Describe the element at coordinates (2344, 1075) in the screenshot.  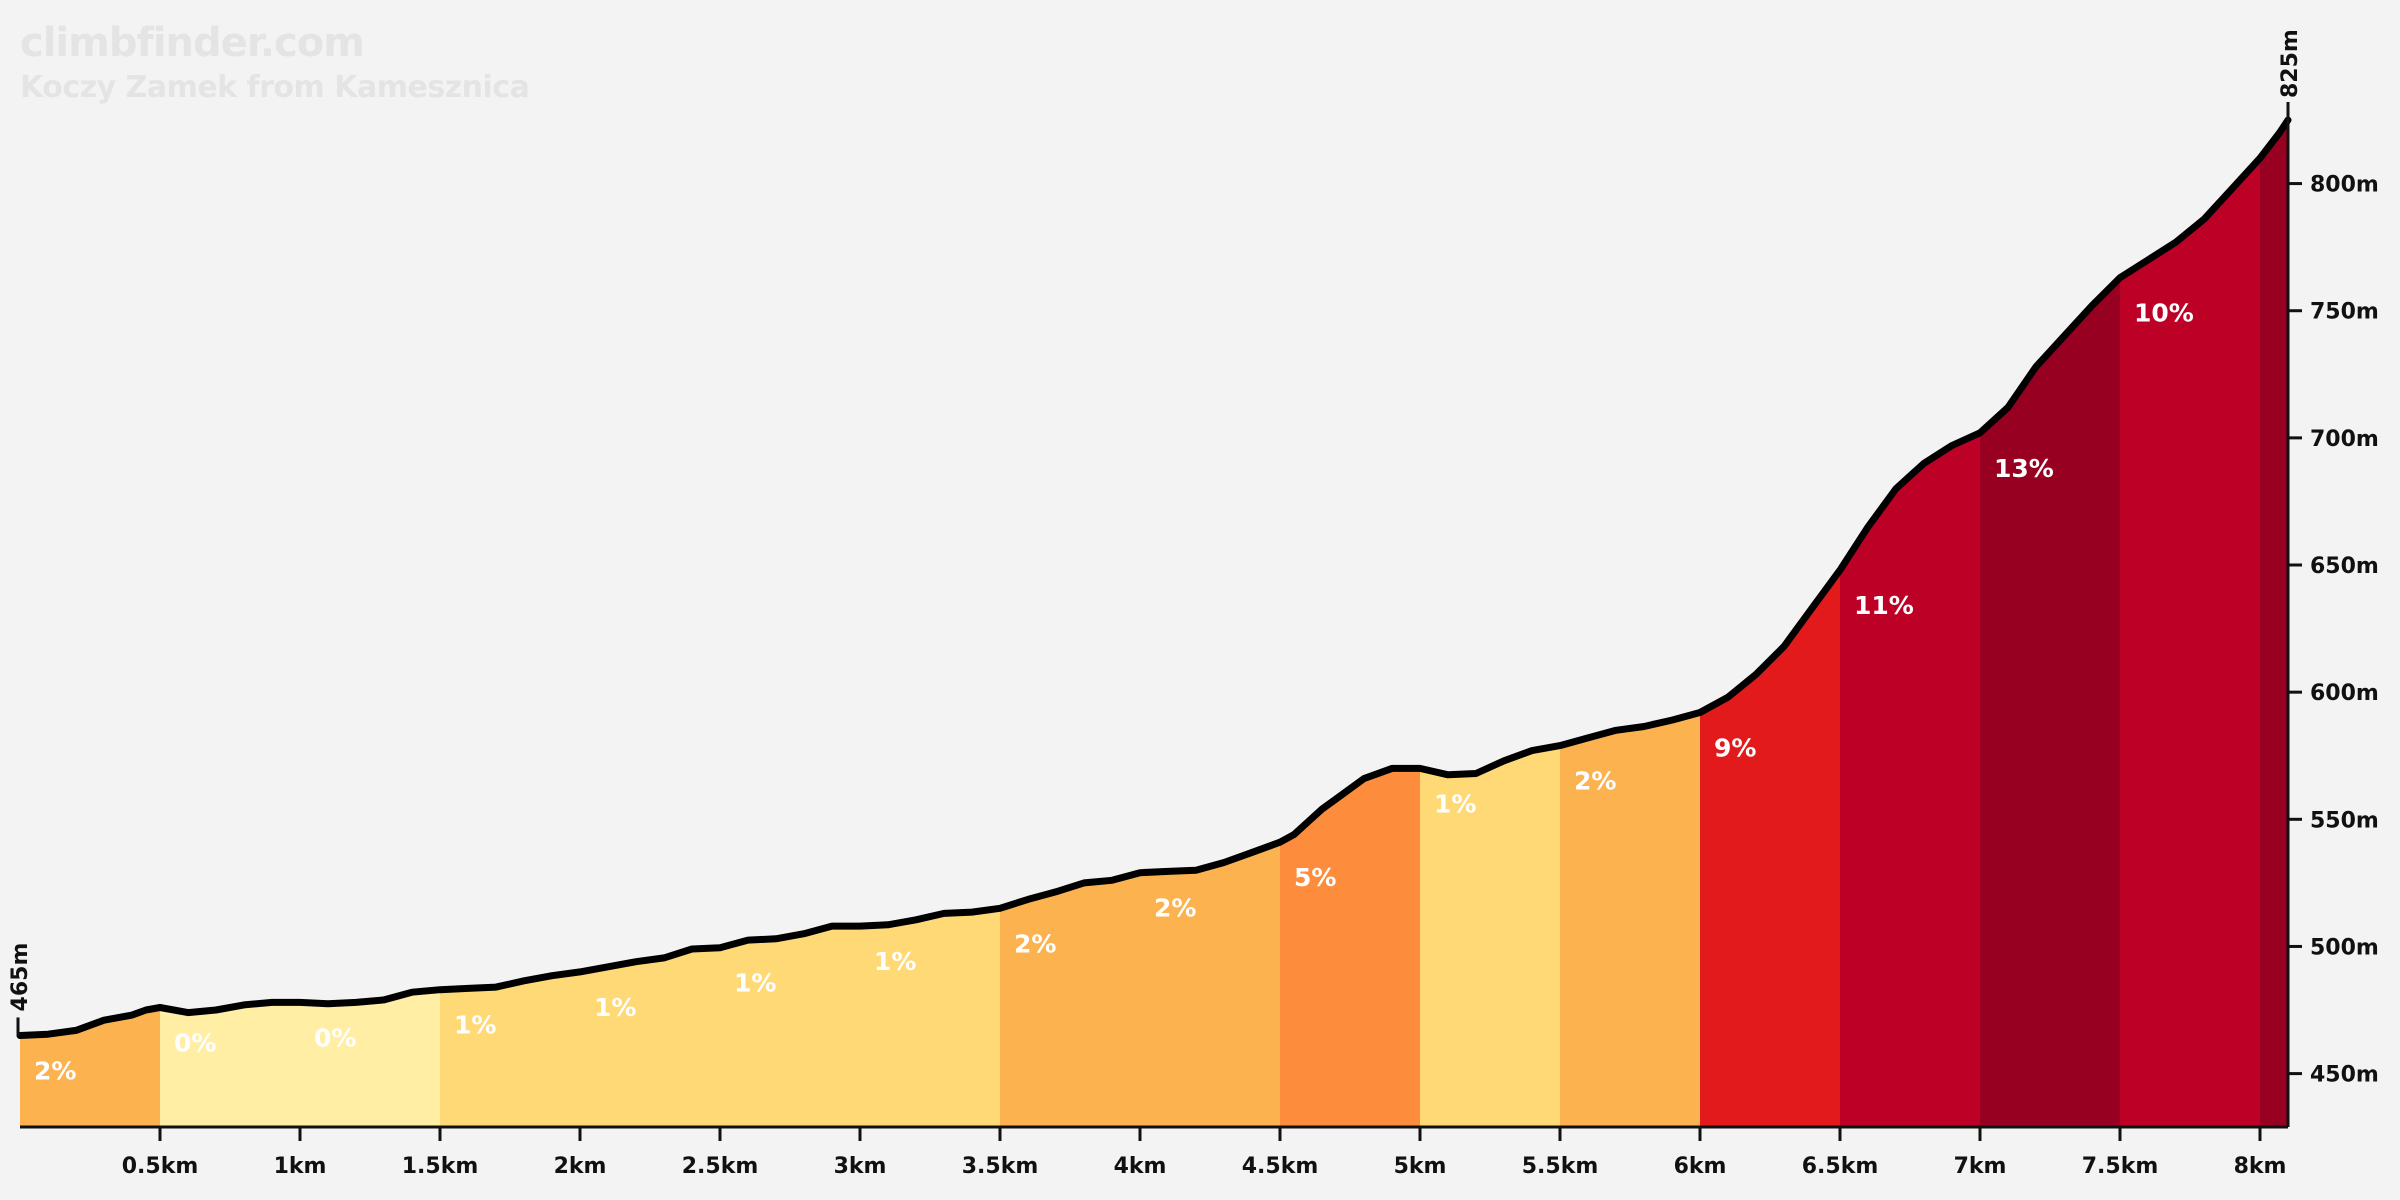
I see `y-tick-label: 450m` at that location.